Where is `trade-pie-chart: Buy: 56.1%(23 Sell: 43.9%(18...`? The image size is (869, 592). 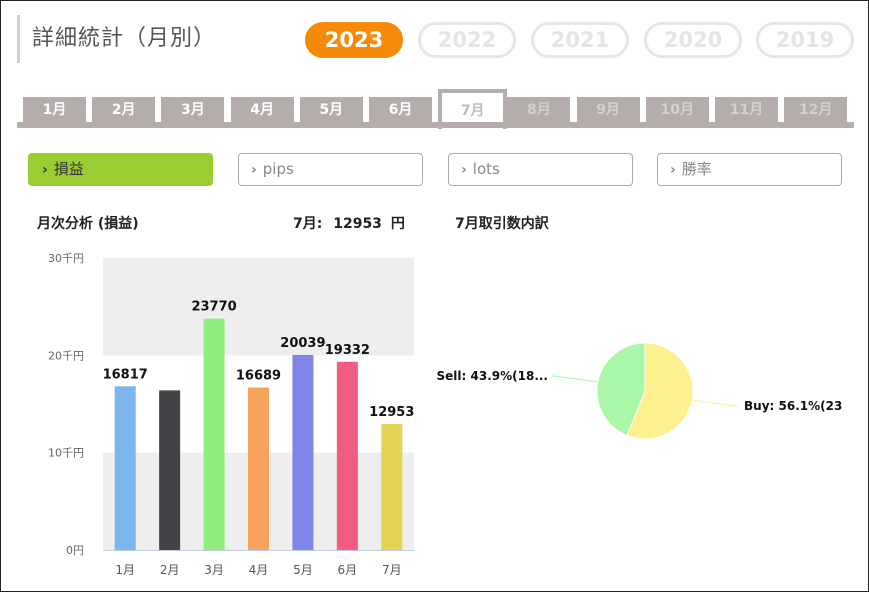 trade-pie-chart: Buy: 56.1%(23 Sell: 43.9%(18... is located at coordinates (639, 391).